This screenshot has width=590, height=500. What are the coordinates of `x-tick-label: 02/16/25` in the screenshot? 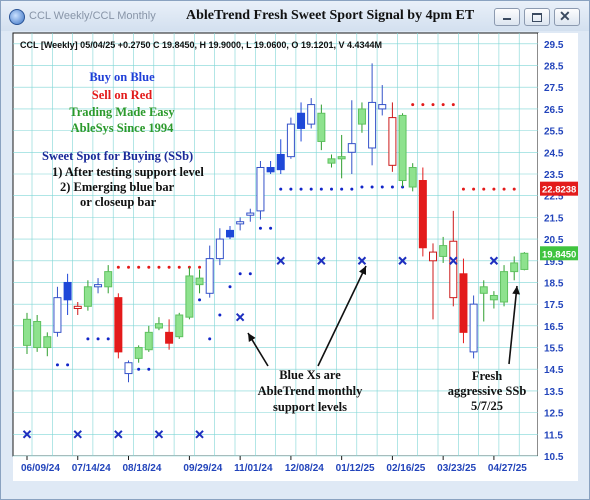 It's located at (405, 468).